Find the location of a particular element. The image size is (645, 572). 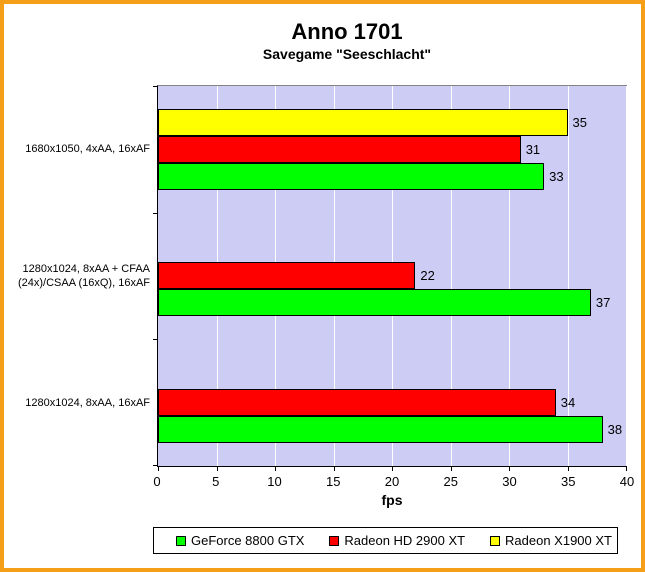

legend-entry: Radeon X1900 XT is located at coordinates (551, 540).